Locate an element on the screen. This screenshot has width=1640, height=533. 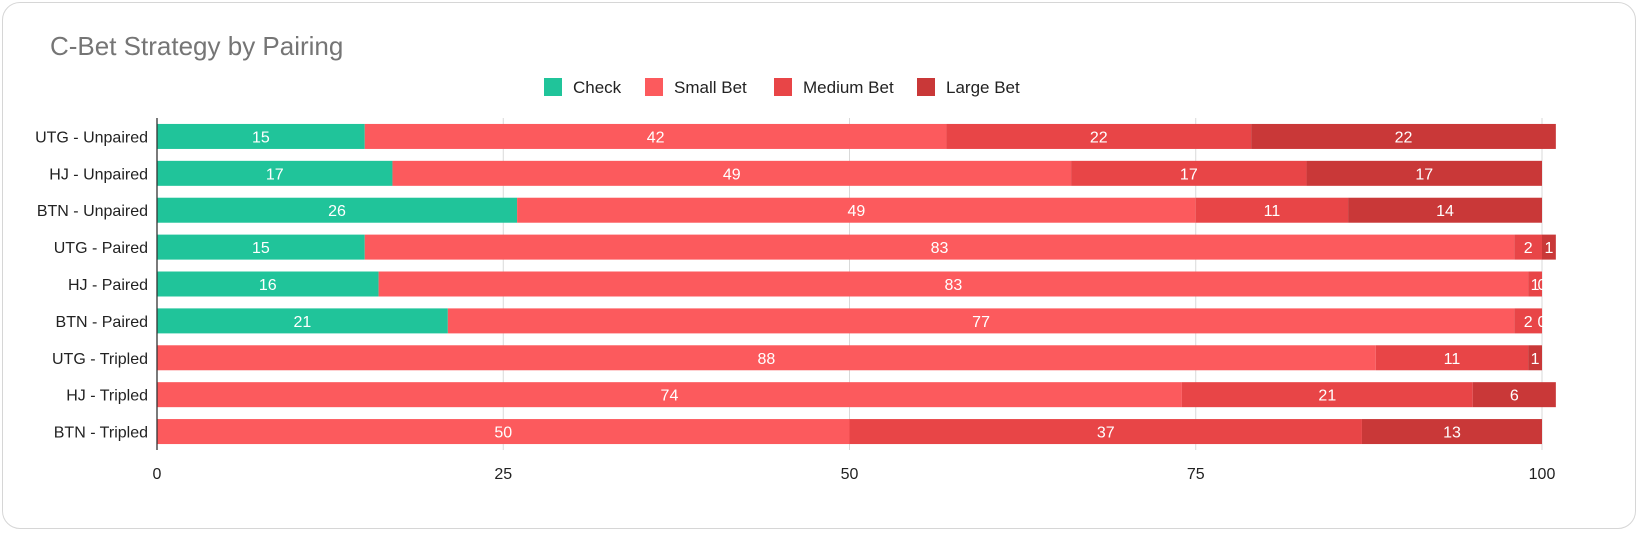
bar-label-check: 21 is located at coordinates (303, 322).